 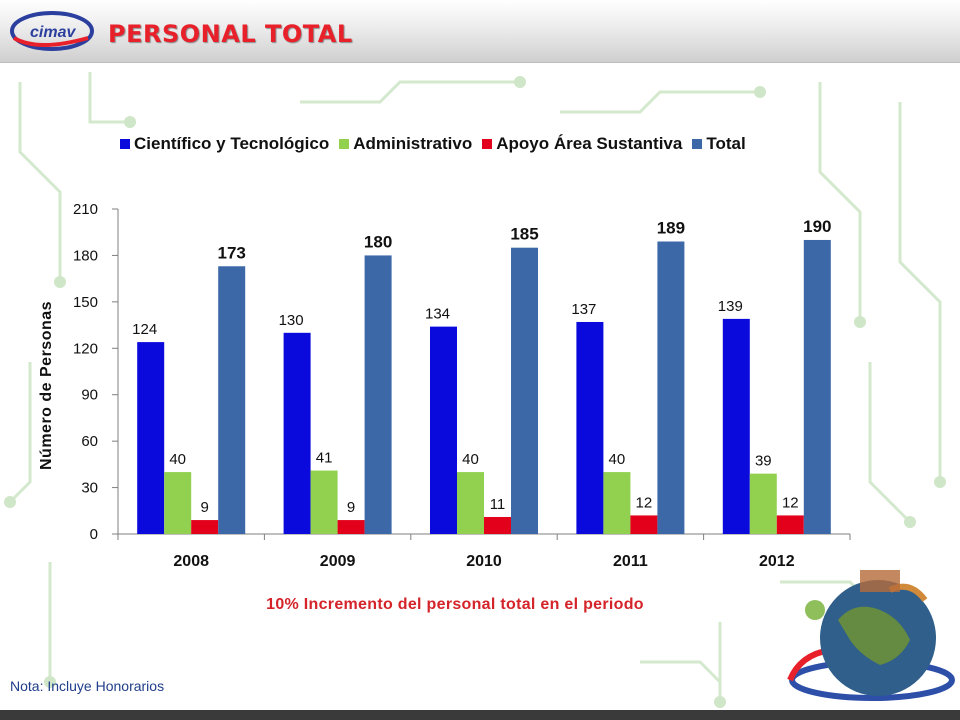 What do you see at coordinates (589, 143) in the screenshot?
I see `legend-label: Apoyo Área Sustantiva` at bounding box center [589, 143].